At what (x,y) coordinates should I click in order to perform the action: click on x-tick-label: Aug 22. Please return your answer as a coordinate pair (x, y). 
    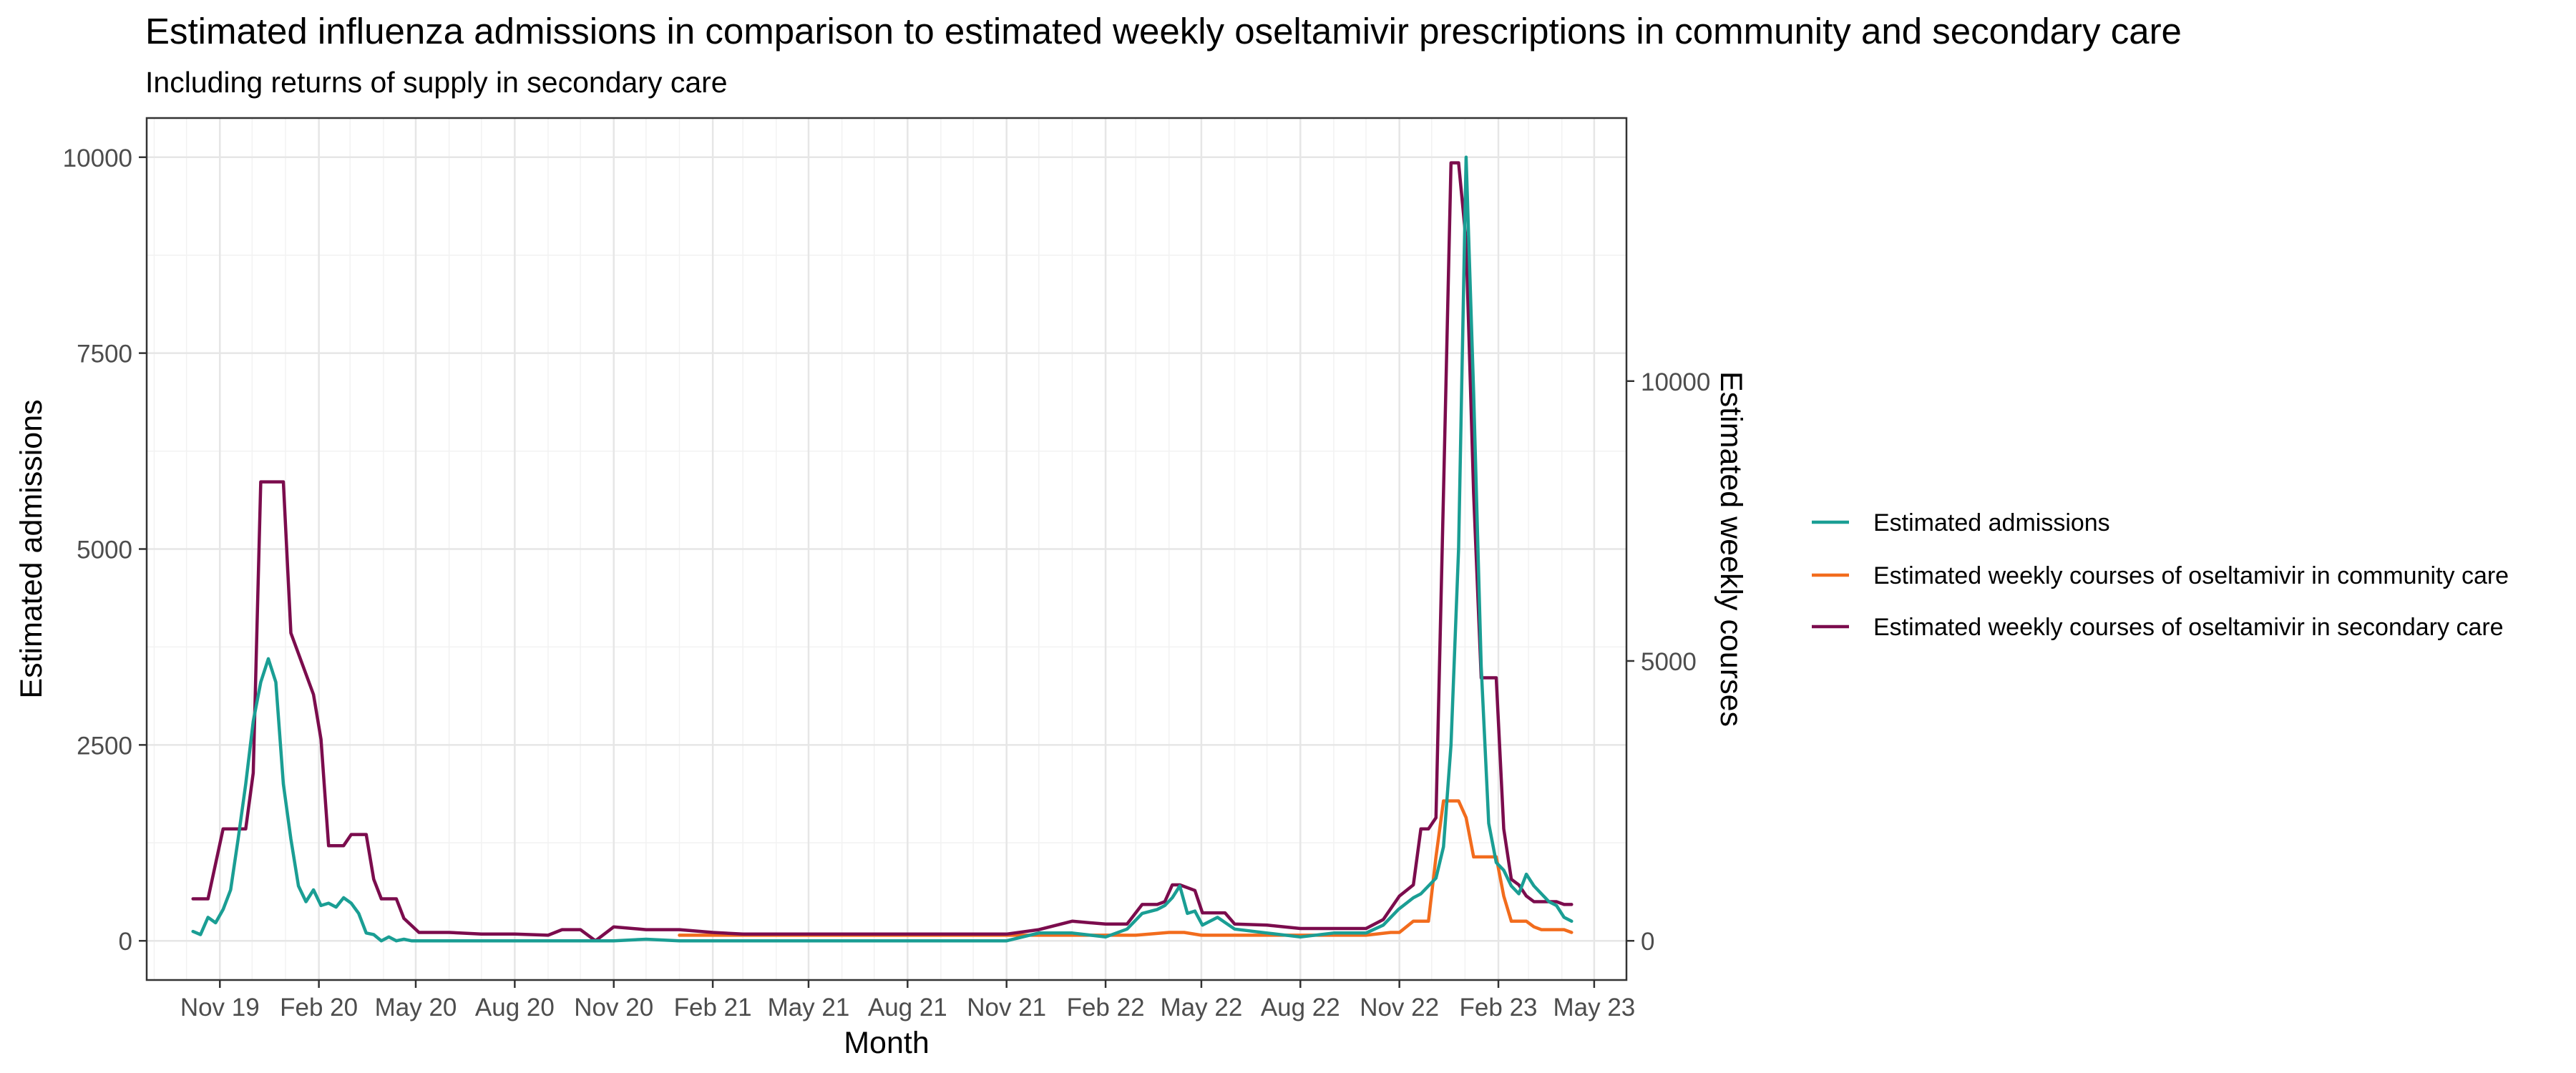
    Looking at the image, I should click on (1300, 1007).